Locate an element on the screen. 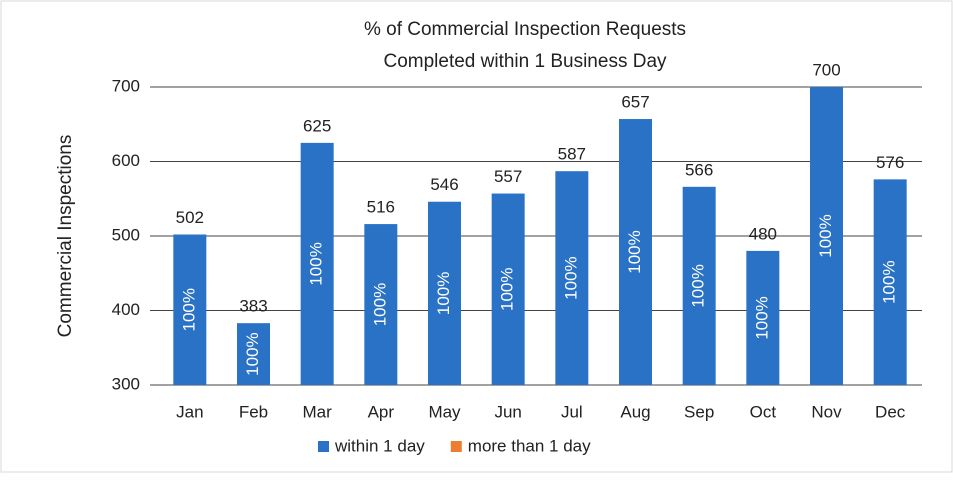 The height and width of the screenshot is (483, 953). y-axis-label: Commercial Inspections is located at coordinates (65, 236).